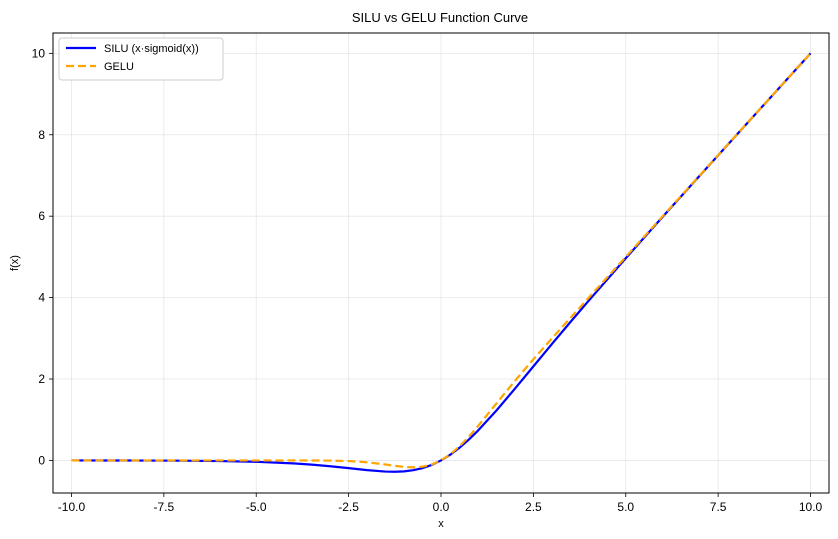 Image resolution: width=838 pixels, height=539 pixels. I want to click on x-tick-label: -10.0, so click(72, 507).